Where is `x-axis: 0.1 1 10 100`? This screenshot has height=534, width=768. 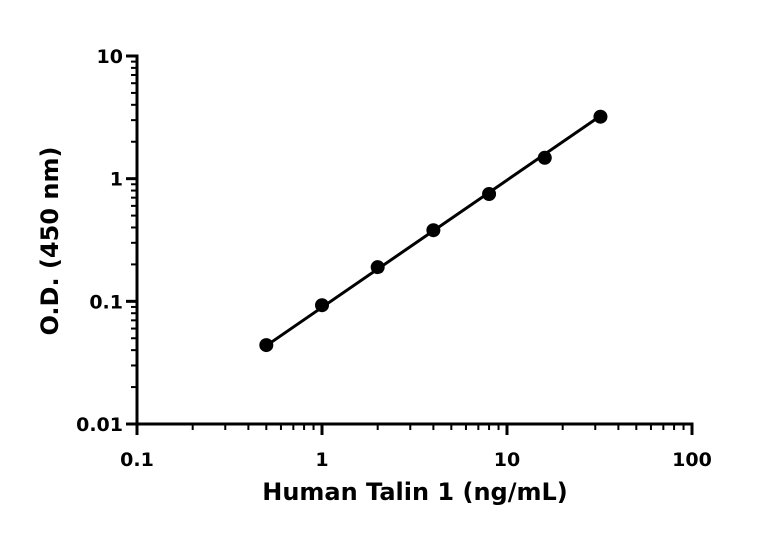
x-axis: 0.1 1 10 100 is located at coordinates (416, 446).